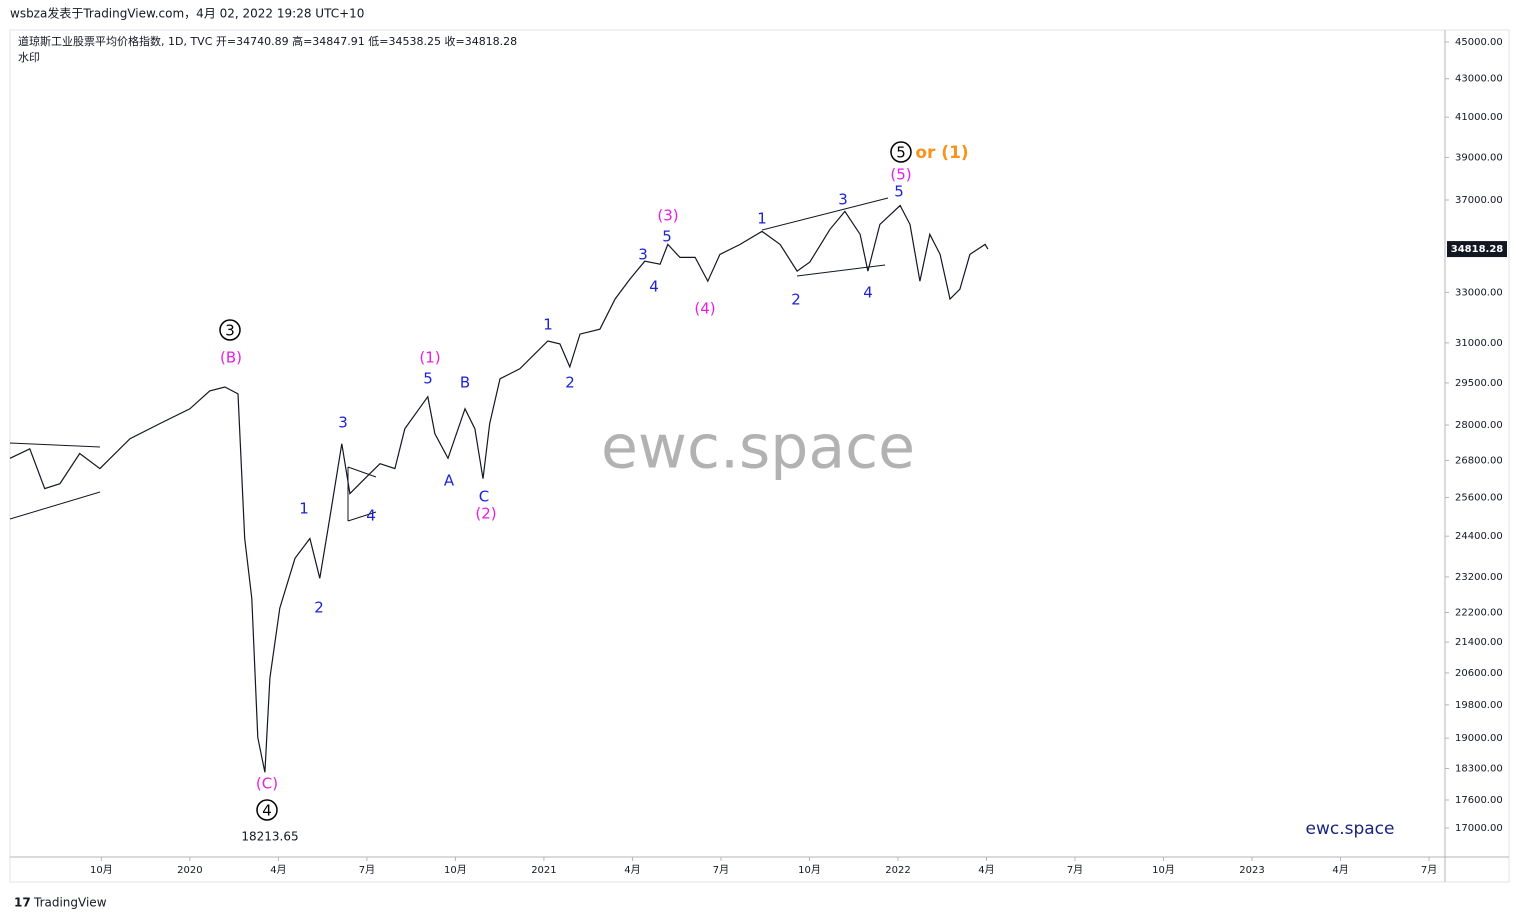 This screenshot has width=1519, height=920. Describe the element at coordinates (1479, 79) in the screenshot. I see `y-tick-label: 43000.00` at that location.